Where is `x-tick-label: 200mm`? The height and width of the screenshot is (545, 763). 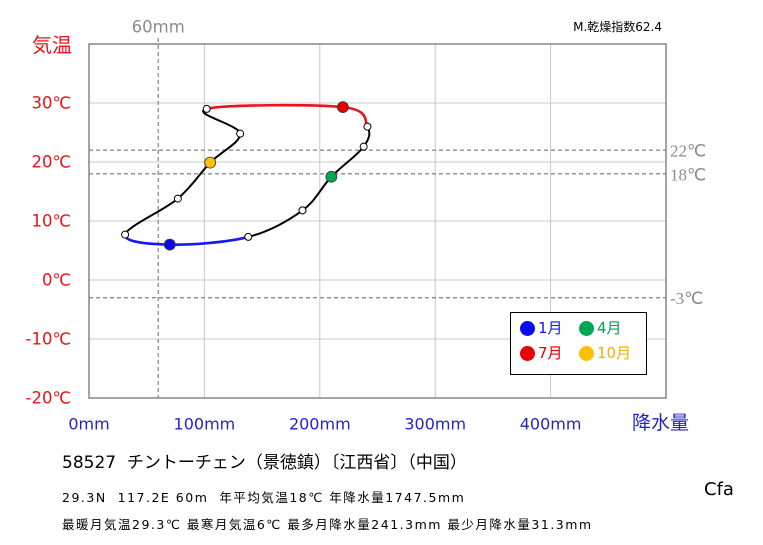 x-tick-label: 200mm is located at coordinates (320, 424).